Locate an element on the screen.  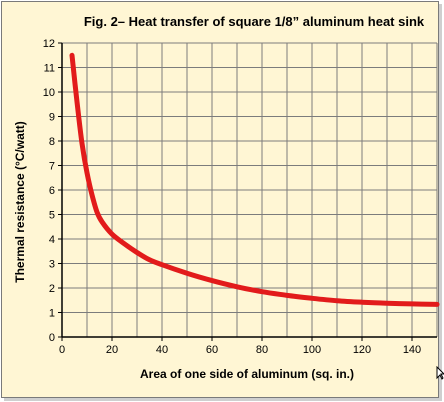
x-tick-label: 40 is located at coordinates (162, 350).